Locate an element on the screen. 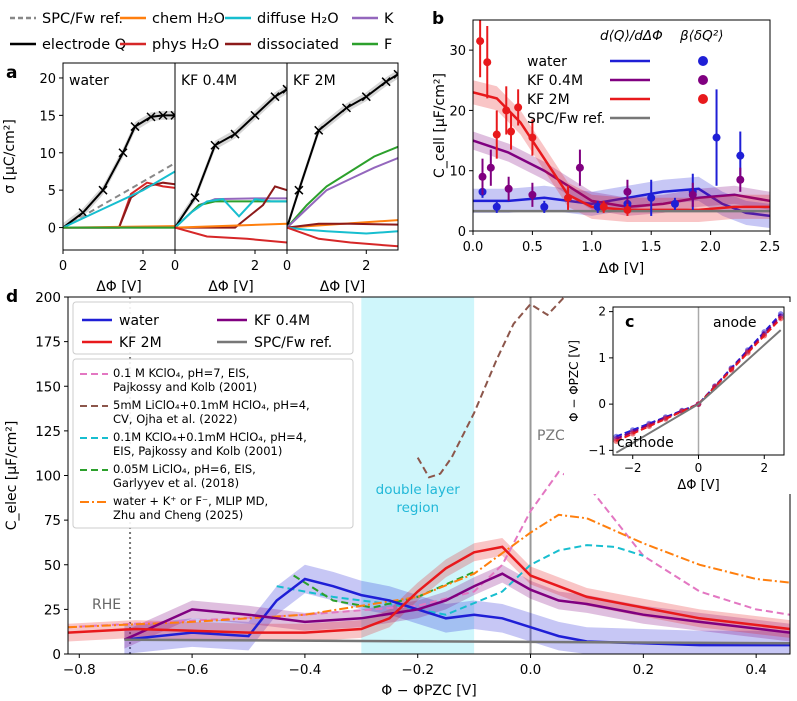  exp-line-zhu is located at coordinates (429, 571).